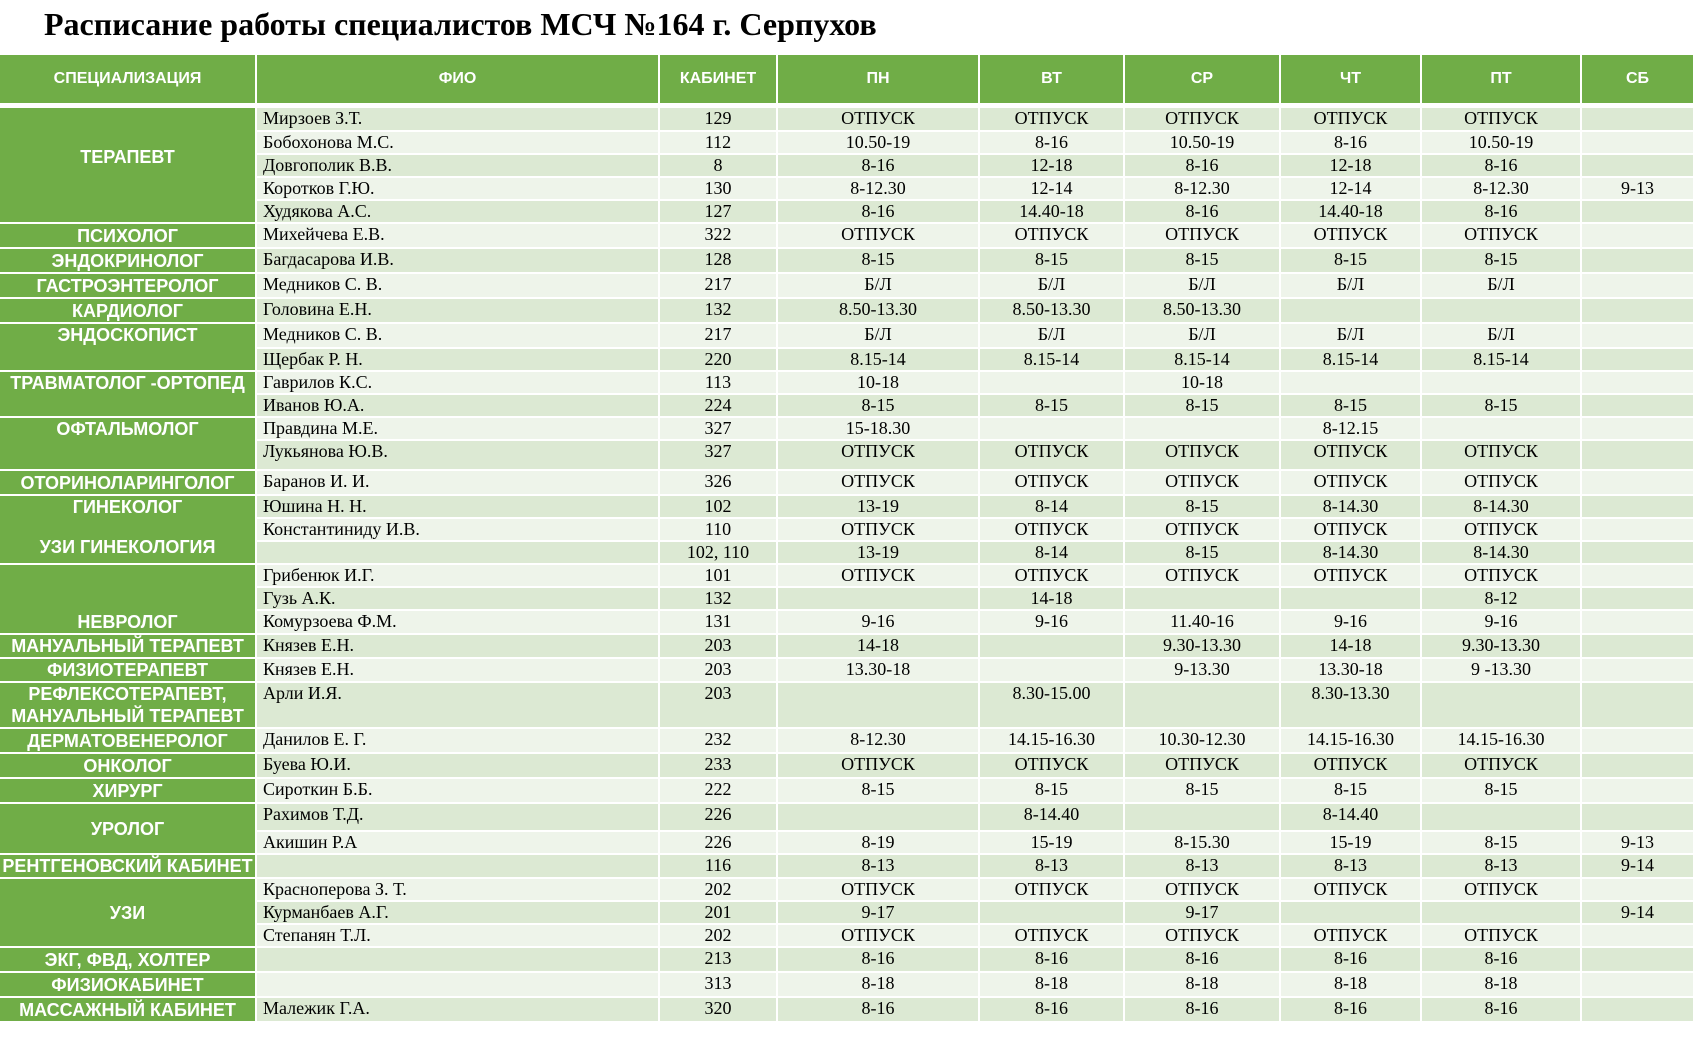  What do you see at coordinates (128, 600) in the screenshot?
I see `specialization-cell: НЕВРОЛОГ` at bounding box center [128, 600].